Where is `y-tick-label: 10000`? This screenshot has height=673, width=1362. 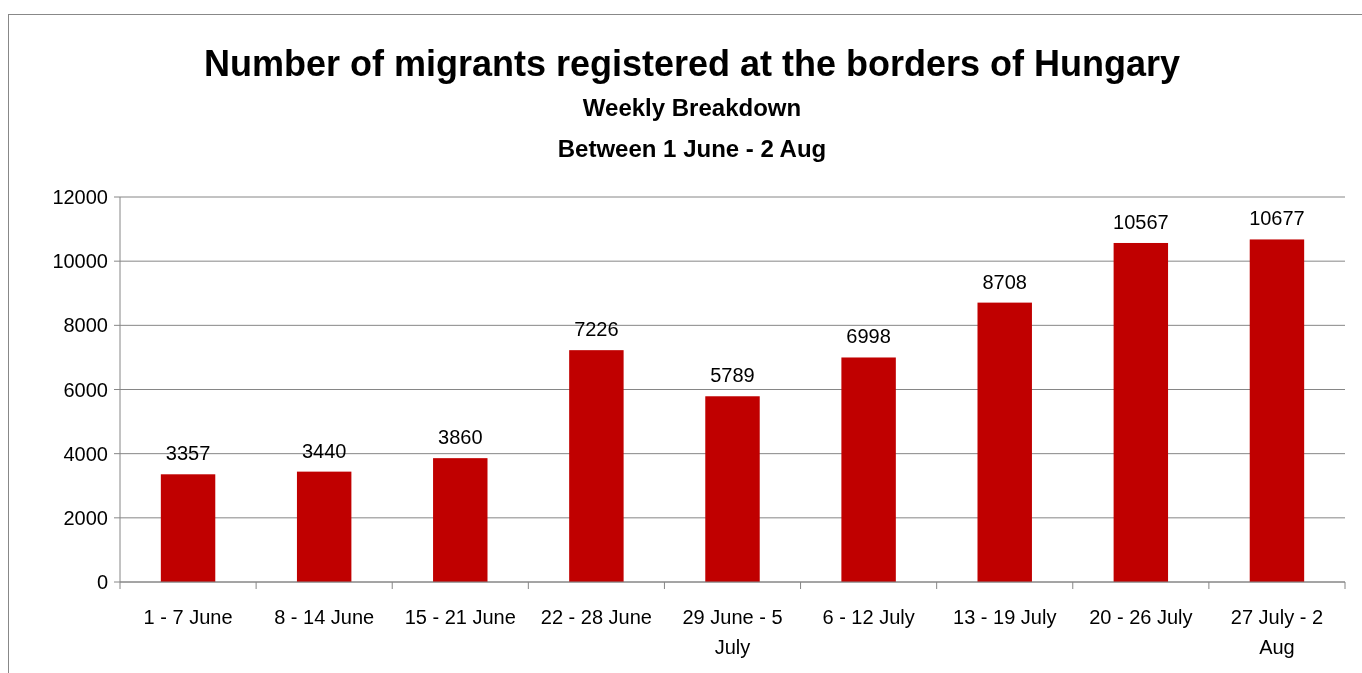 y-tick-label: 10000 is located at coordinates (80, 261).